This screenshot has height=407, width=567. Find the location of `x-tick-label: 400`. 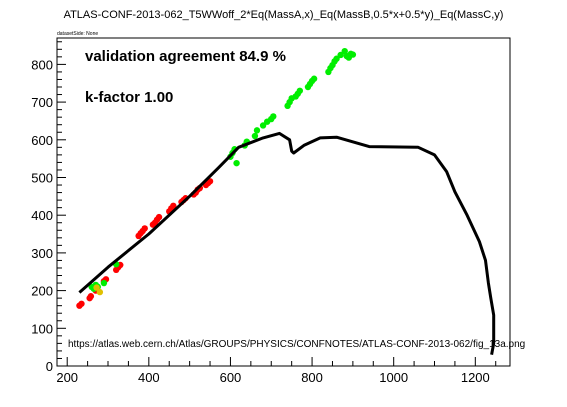

x-tick-label: 400 is located at coordinates (149, 377).